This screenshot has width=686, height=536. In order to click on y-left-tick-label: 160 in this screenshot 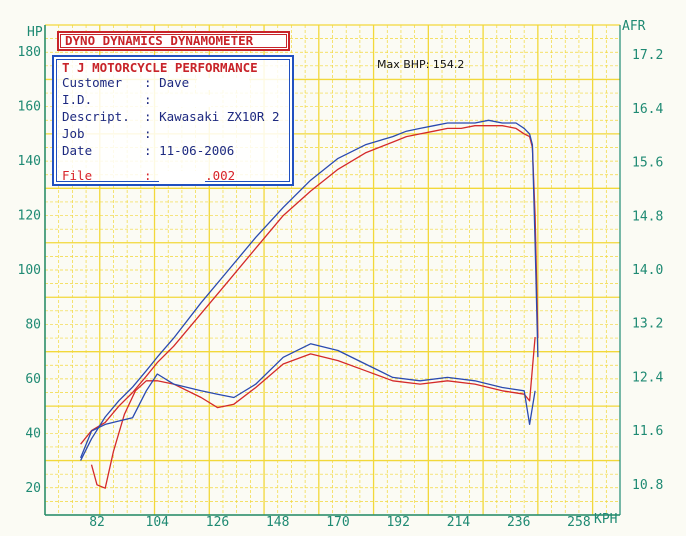, I will do `click(29, 107)`.